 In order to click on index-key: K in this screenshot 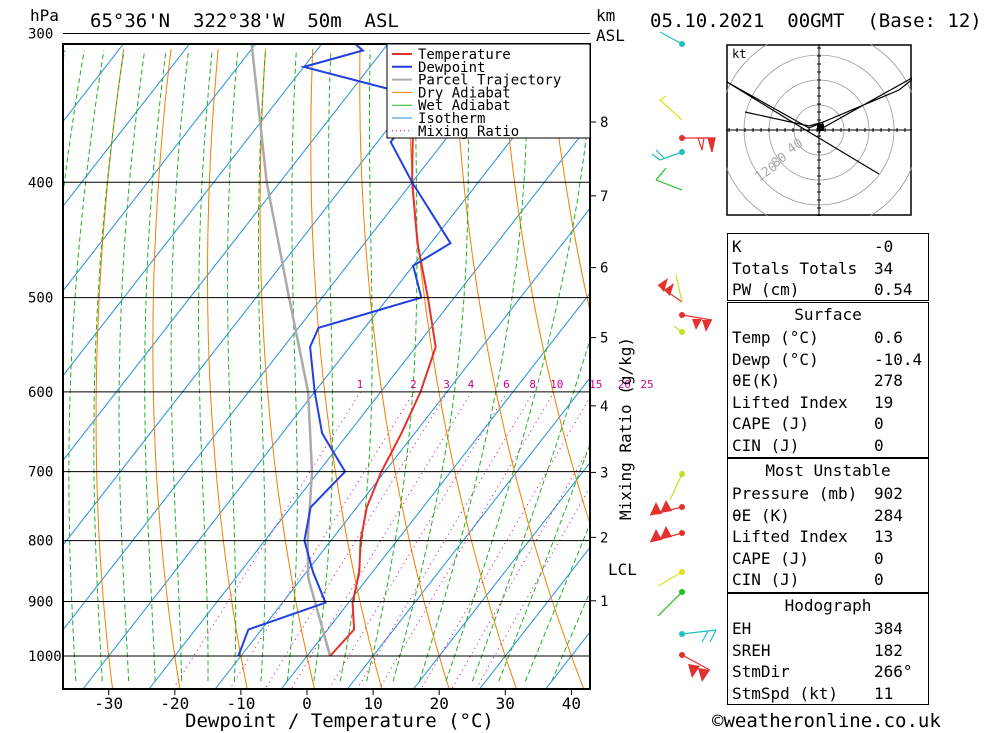, I will do `click(737, 246)`.